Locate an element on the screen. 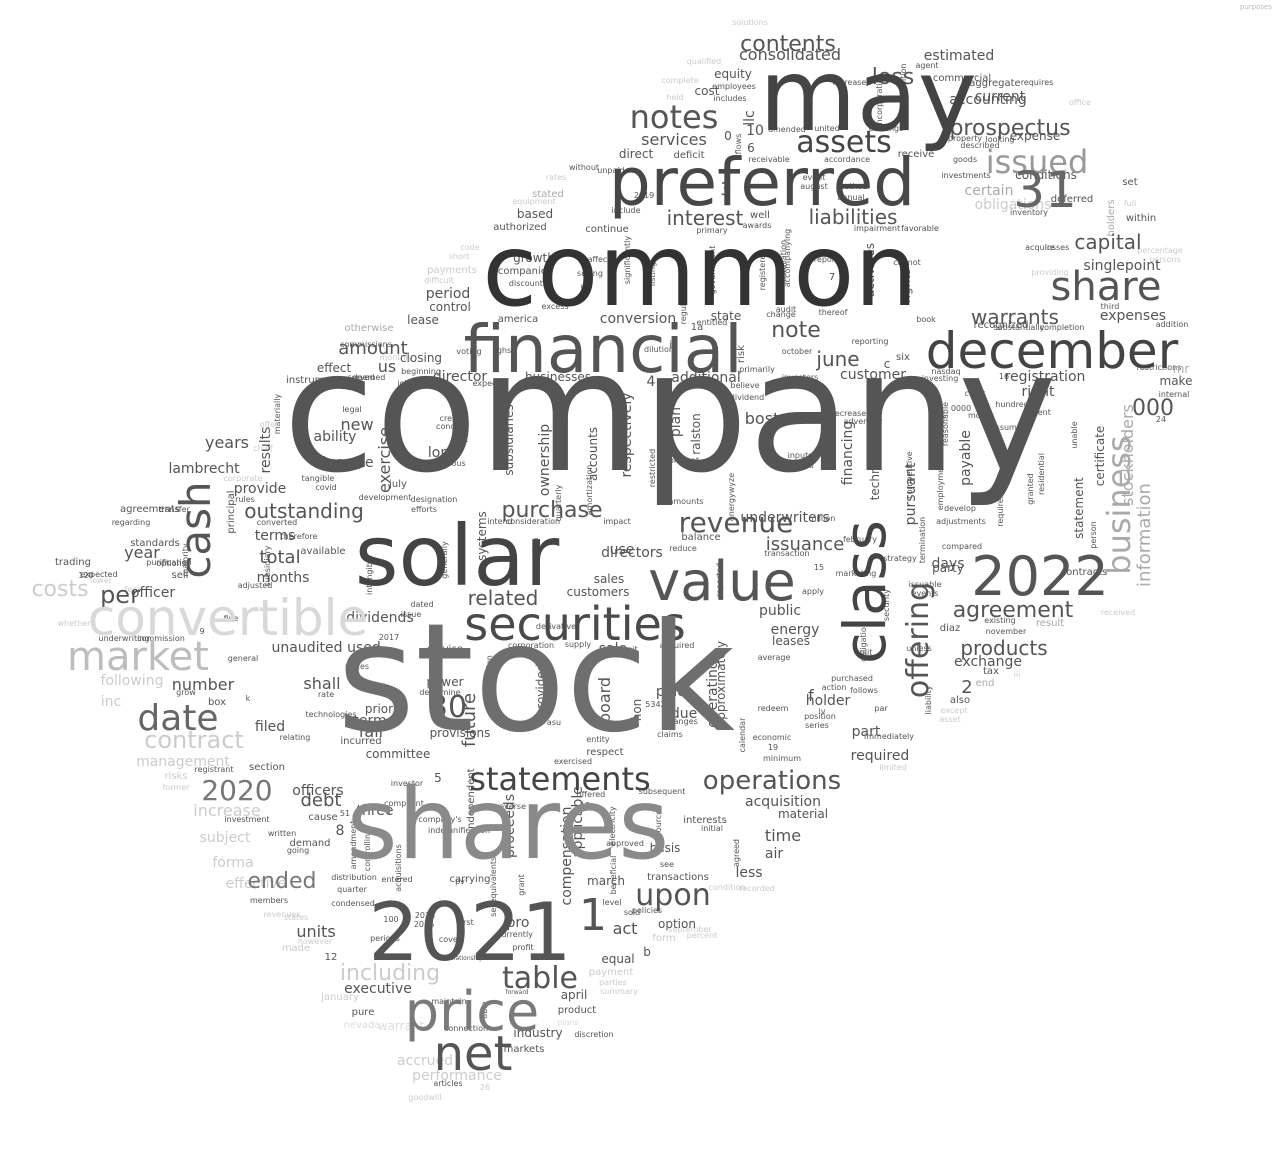 This screenshot has height=1150, width=1280. word-amortization: amortization is located at coordinates (589, 490).